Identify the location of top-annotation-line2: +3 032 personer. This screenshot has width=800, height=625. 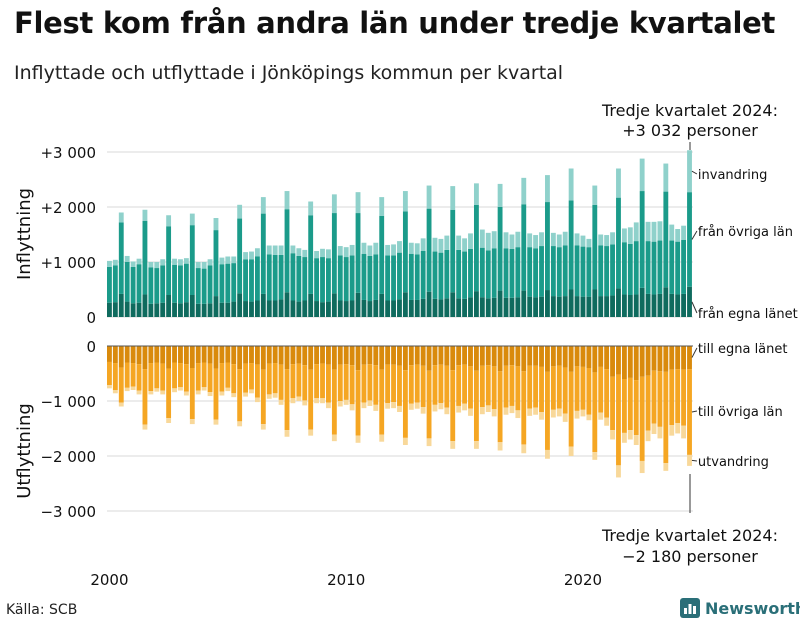
(690, 130).